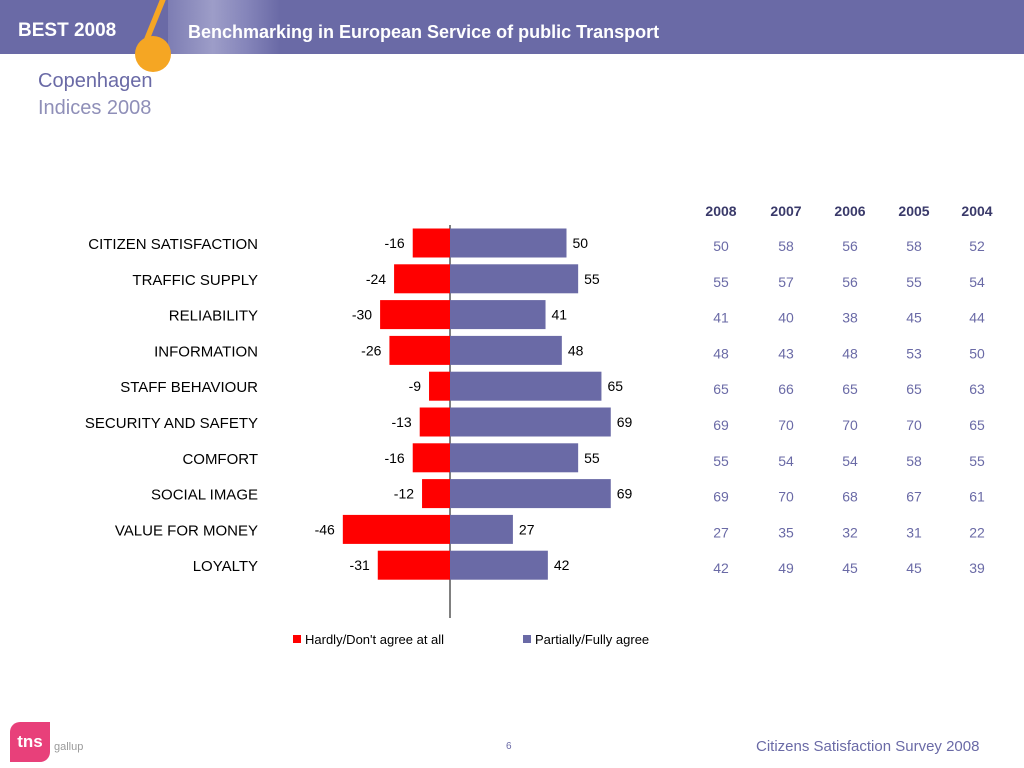  What do you see at coordinates (721, 532) in the screenshot?
I see `table-cell: 27` at bounding box center [721, 532].